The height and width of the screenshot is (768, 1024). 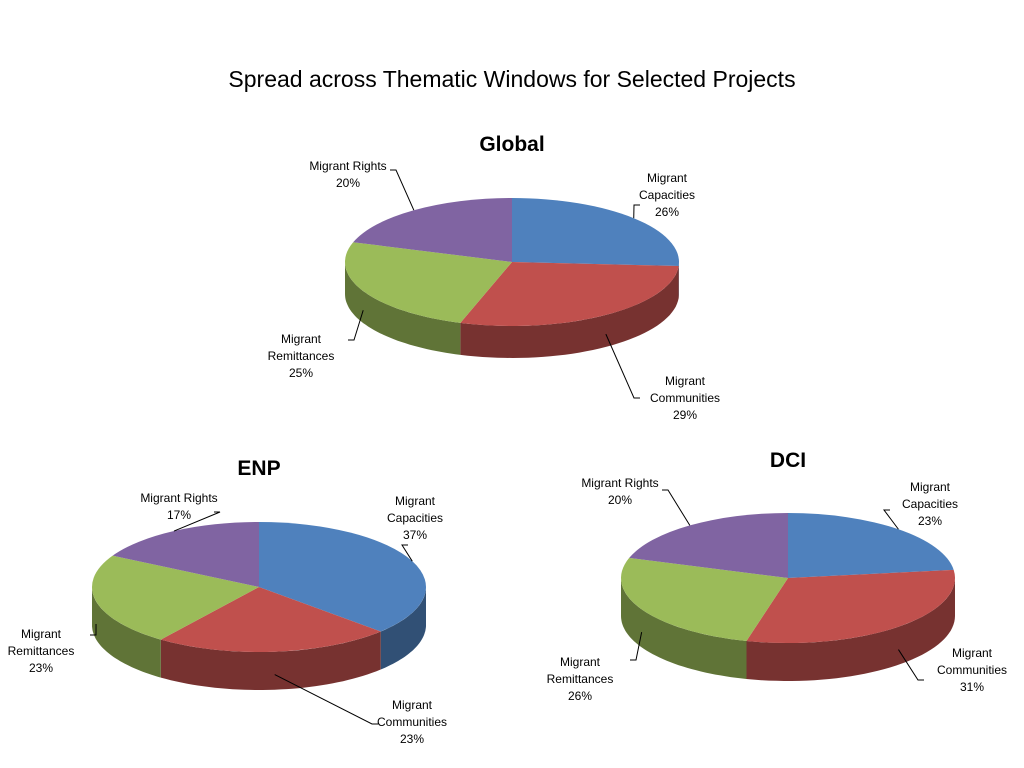 I want to click on chart-title: DCI, so click(x=788, y=460).